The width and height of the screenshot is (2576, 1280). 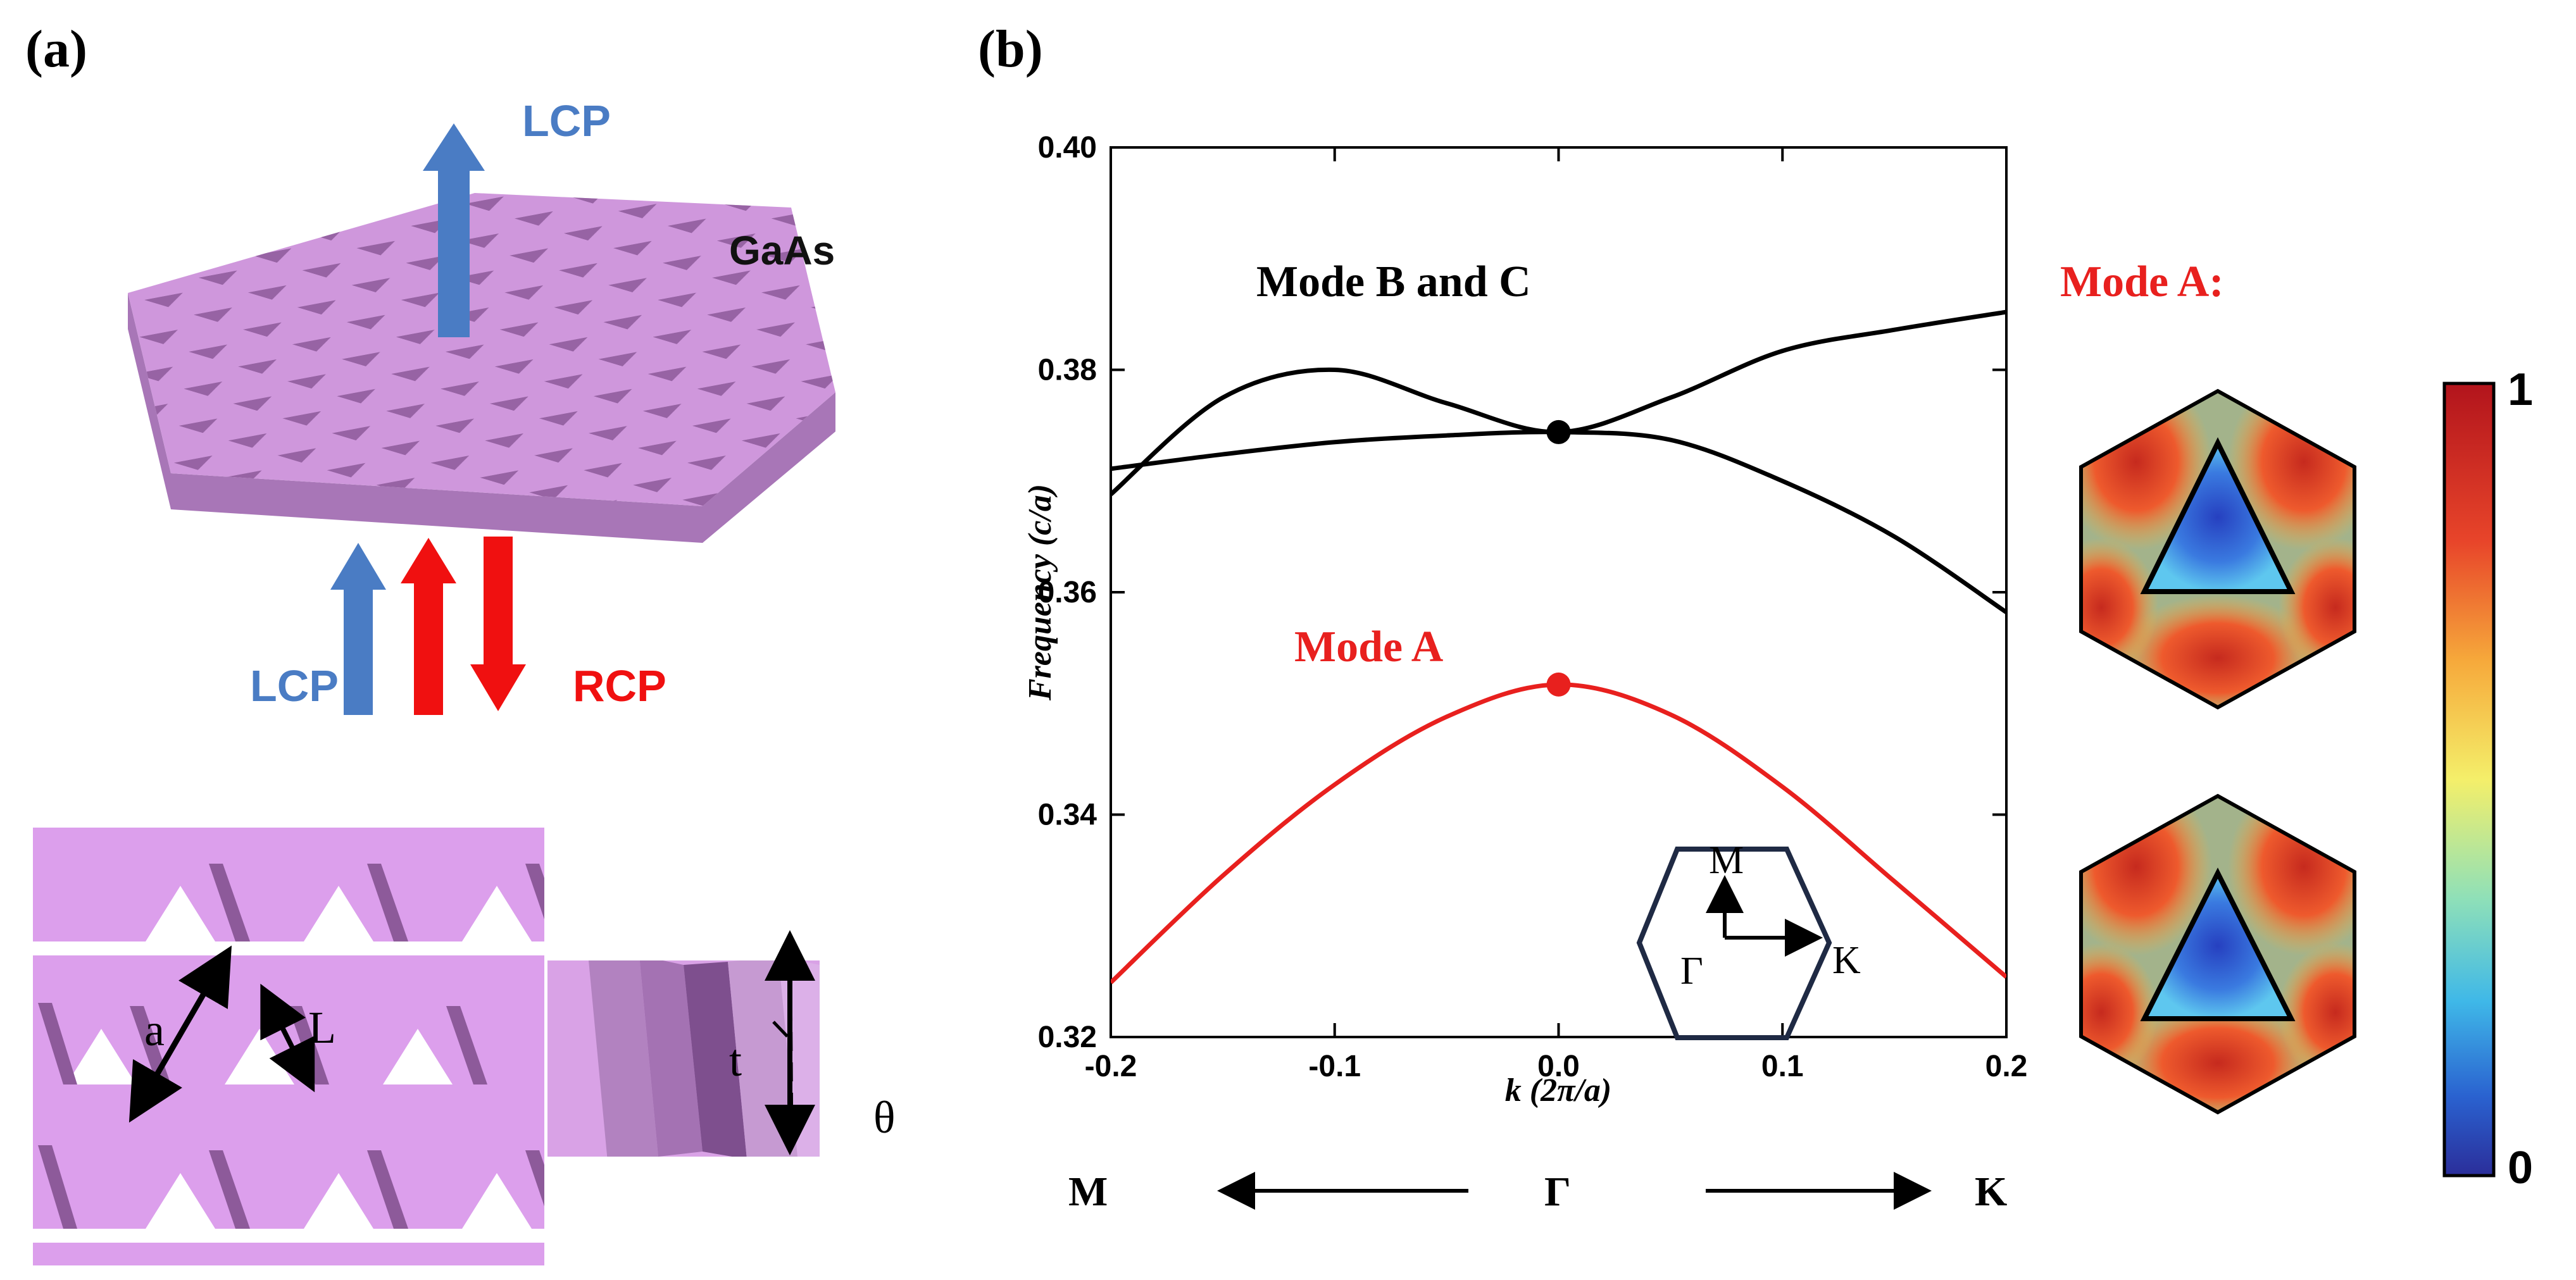 I want to click on path-gamma-label: Γ, so click(x=1557, y=1192).